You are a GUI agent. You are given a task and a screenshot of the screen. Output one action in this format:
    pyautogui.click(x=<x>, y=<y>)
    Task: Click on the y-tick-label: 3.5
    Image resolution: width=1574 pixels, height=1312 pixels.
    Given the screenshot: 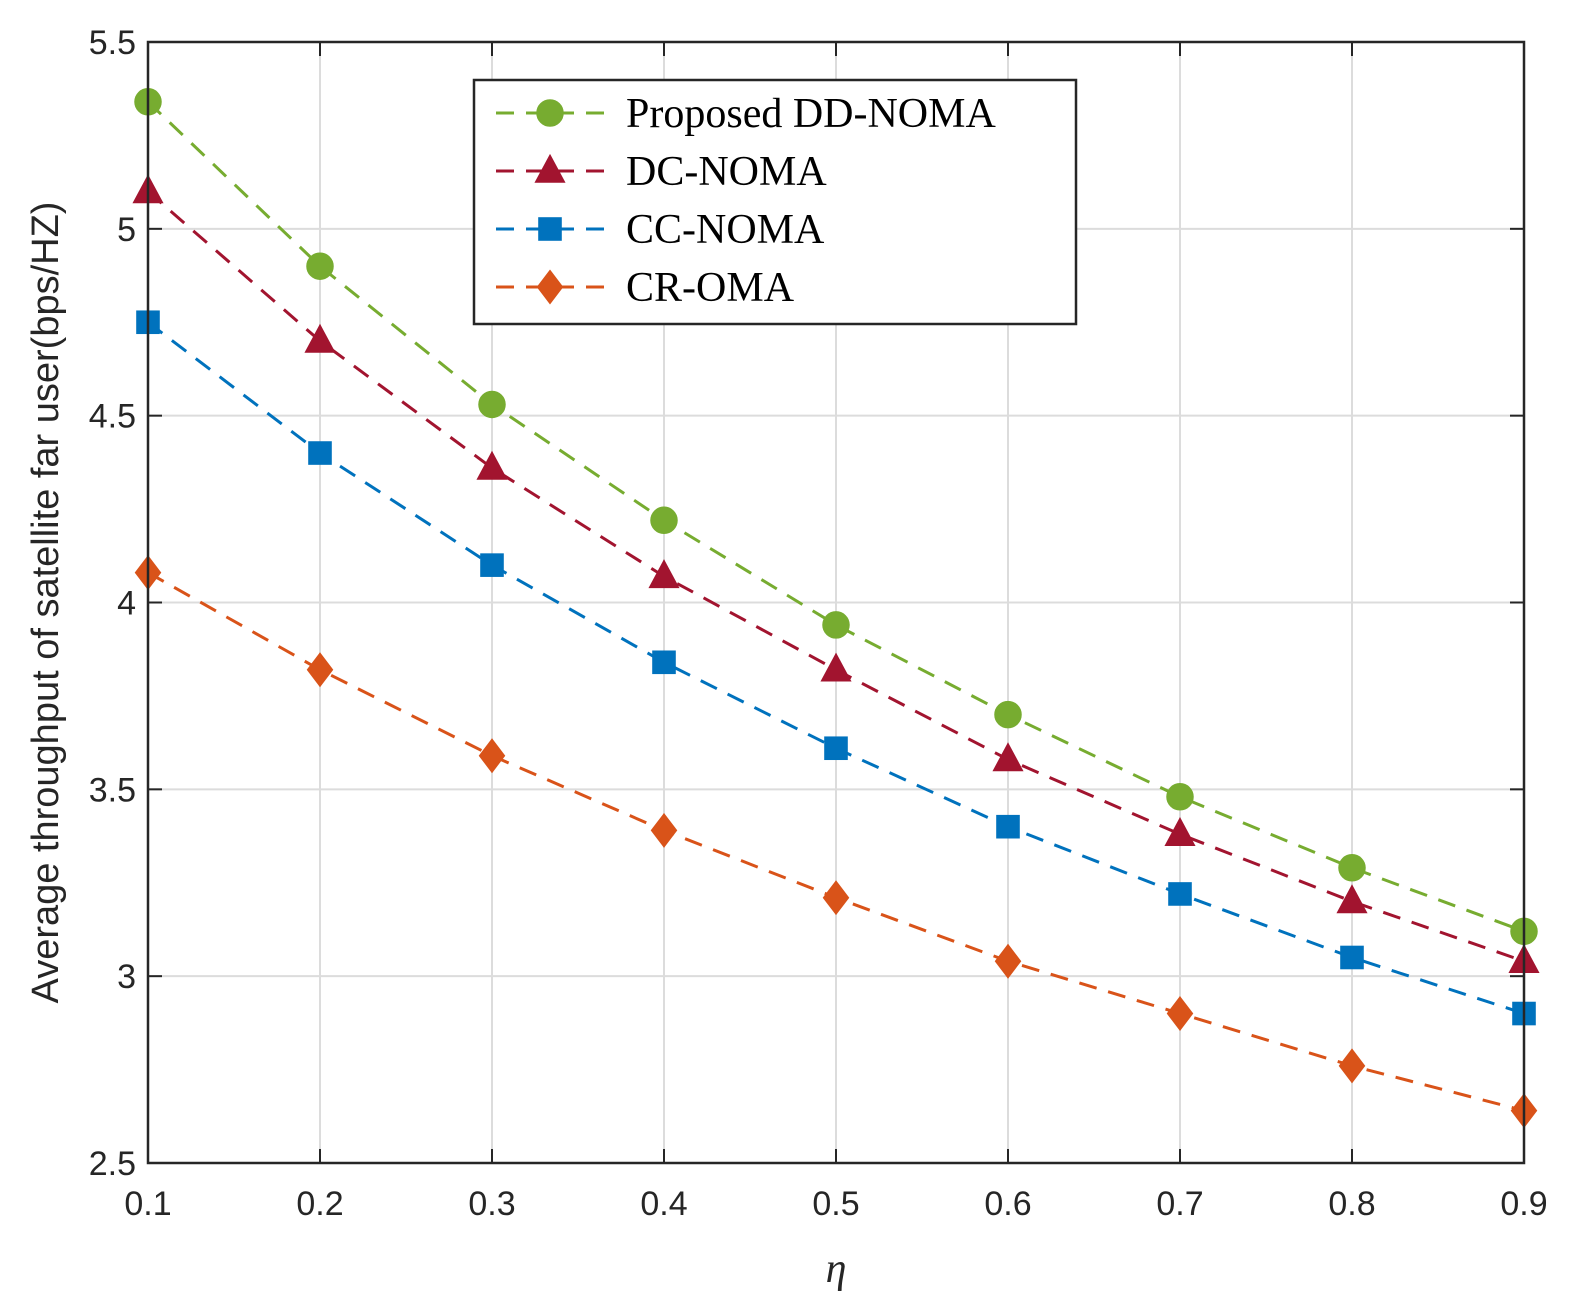 What is the action you would take?
    pyautogui.click(x=112, y=790)
    